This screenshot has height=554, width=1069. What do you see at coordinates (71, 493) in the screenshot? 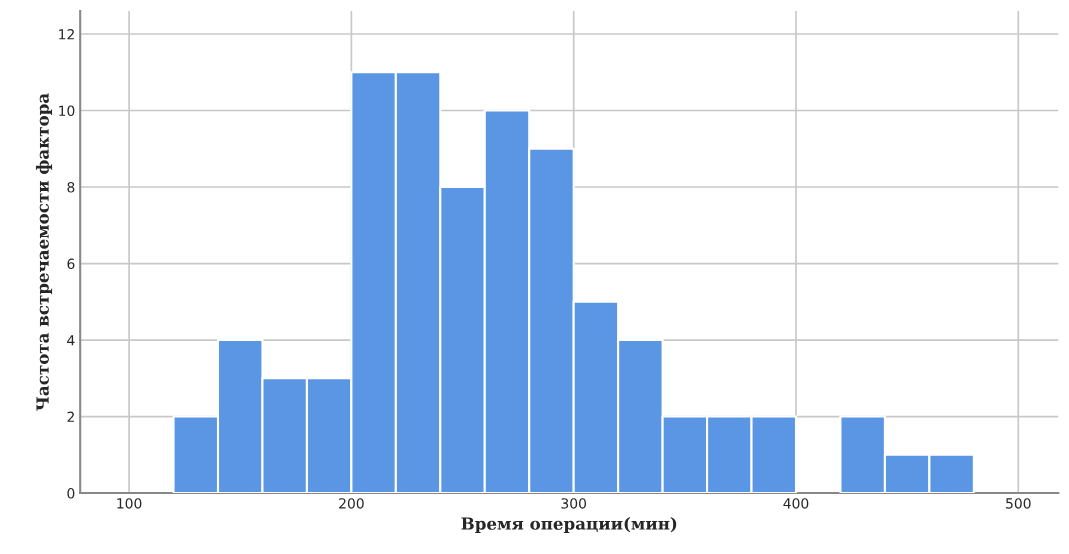
I see `y-tick-label: 0` at bounding box center [71, 493].